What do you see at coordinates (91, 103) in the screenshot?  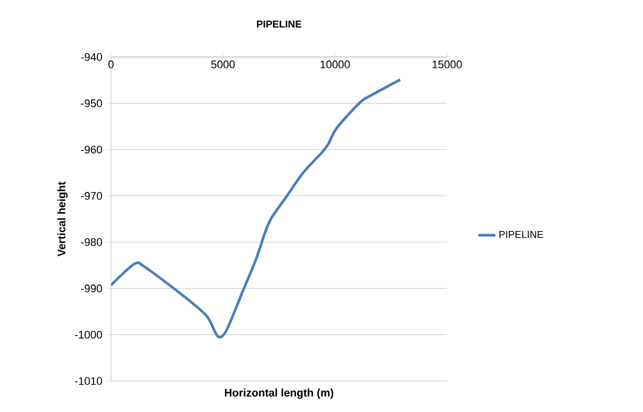 I see `y-tick-label: -950` at bounding box center [91, 103].